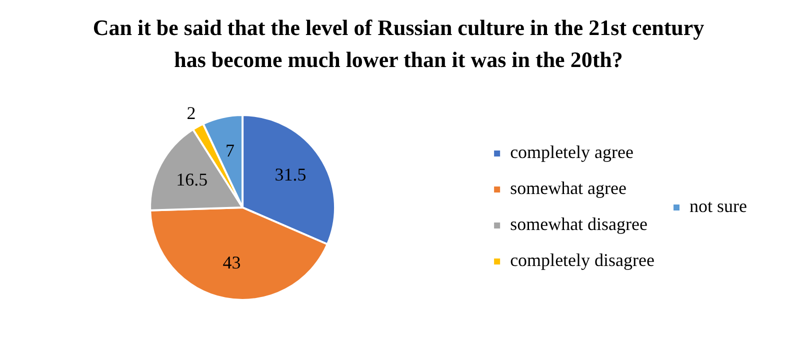 The width and height of the screenshot is (797, 341). What do you see at coordinates (399, 44) in the screenshot?
I see `chart-title: Can it be said that the level of Russian culture in the 21st century has become much lower than it was in the 20th?` at bounding box center [399, 44].